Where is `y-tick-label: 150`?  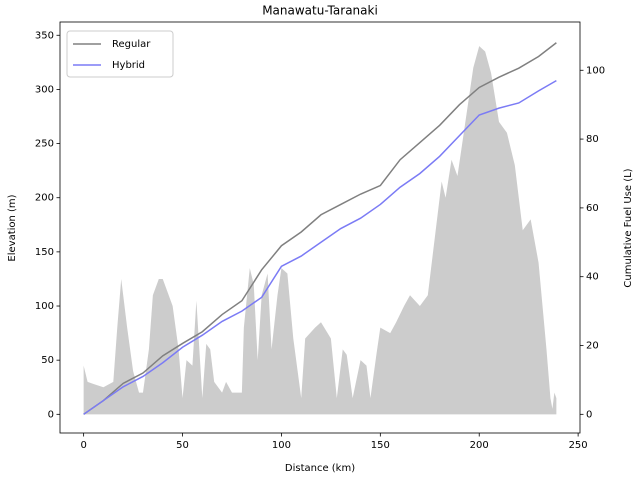
y-tick-label: 150 is located at coordinates (44, 252).